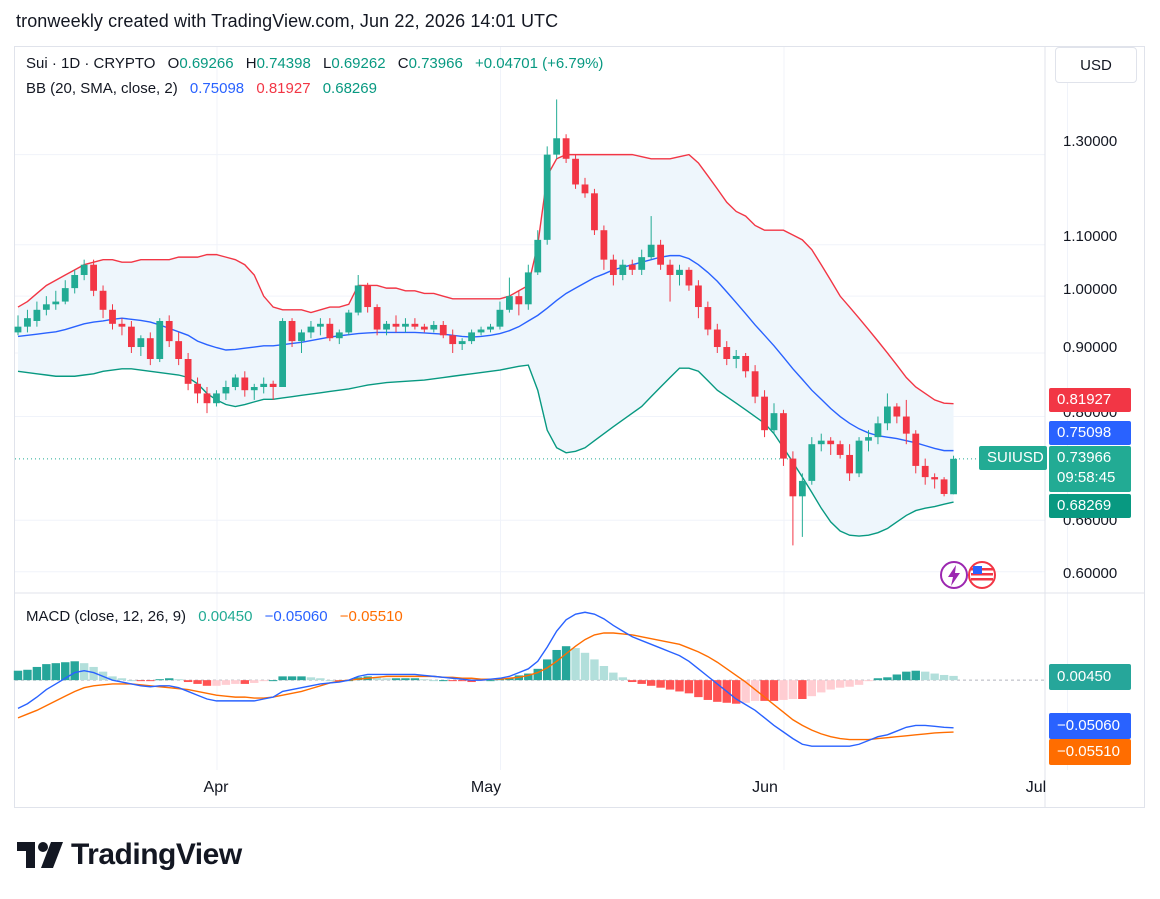 Image resolution: width=1160 pixels, height=899 pixels. I want to click on bb-upper-badge: 0.81927, so click(1090, 400).